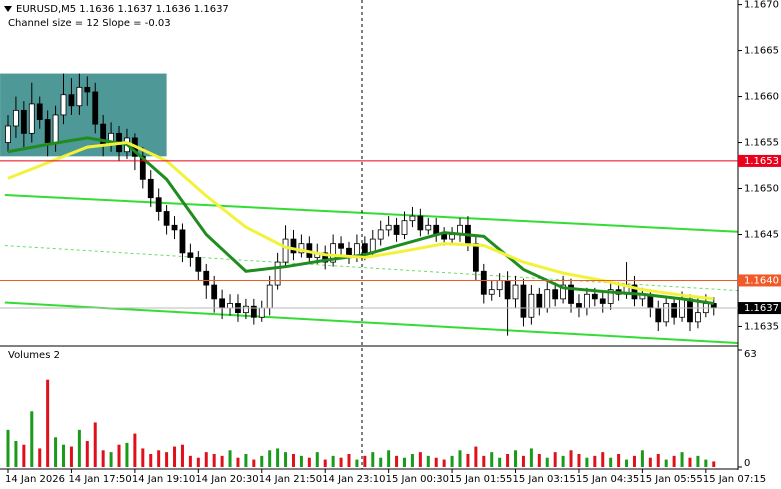 The height and width of the screenshot is (489, 781). Describe the element at coordinates (761, 97) in the screenshot. I see `y-tick-label: 1.1660` at that location.